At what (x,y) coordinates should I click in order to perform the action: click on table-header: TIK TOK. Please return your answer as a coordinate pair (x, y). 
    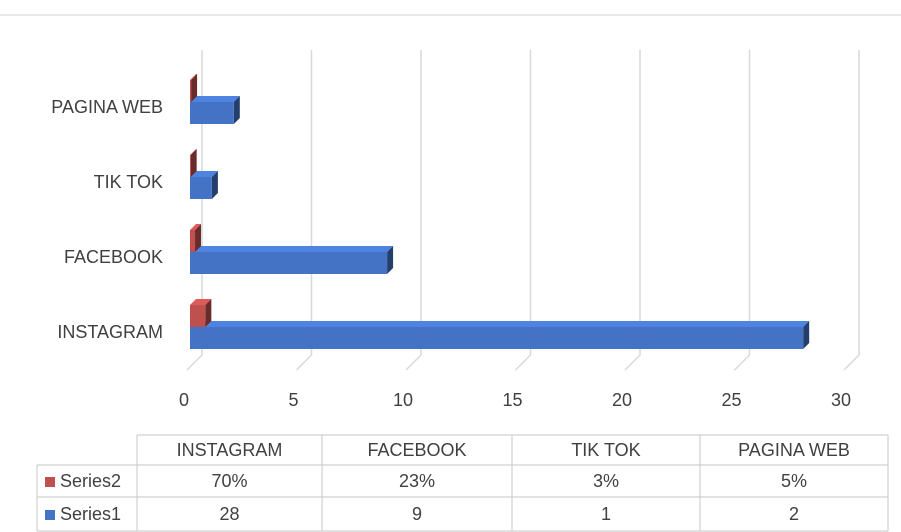
    Looking at the image, I should click on (605, 450).